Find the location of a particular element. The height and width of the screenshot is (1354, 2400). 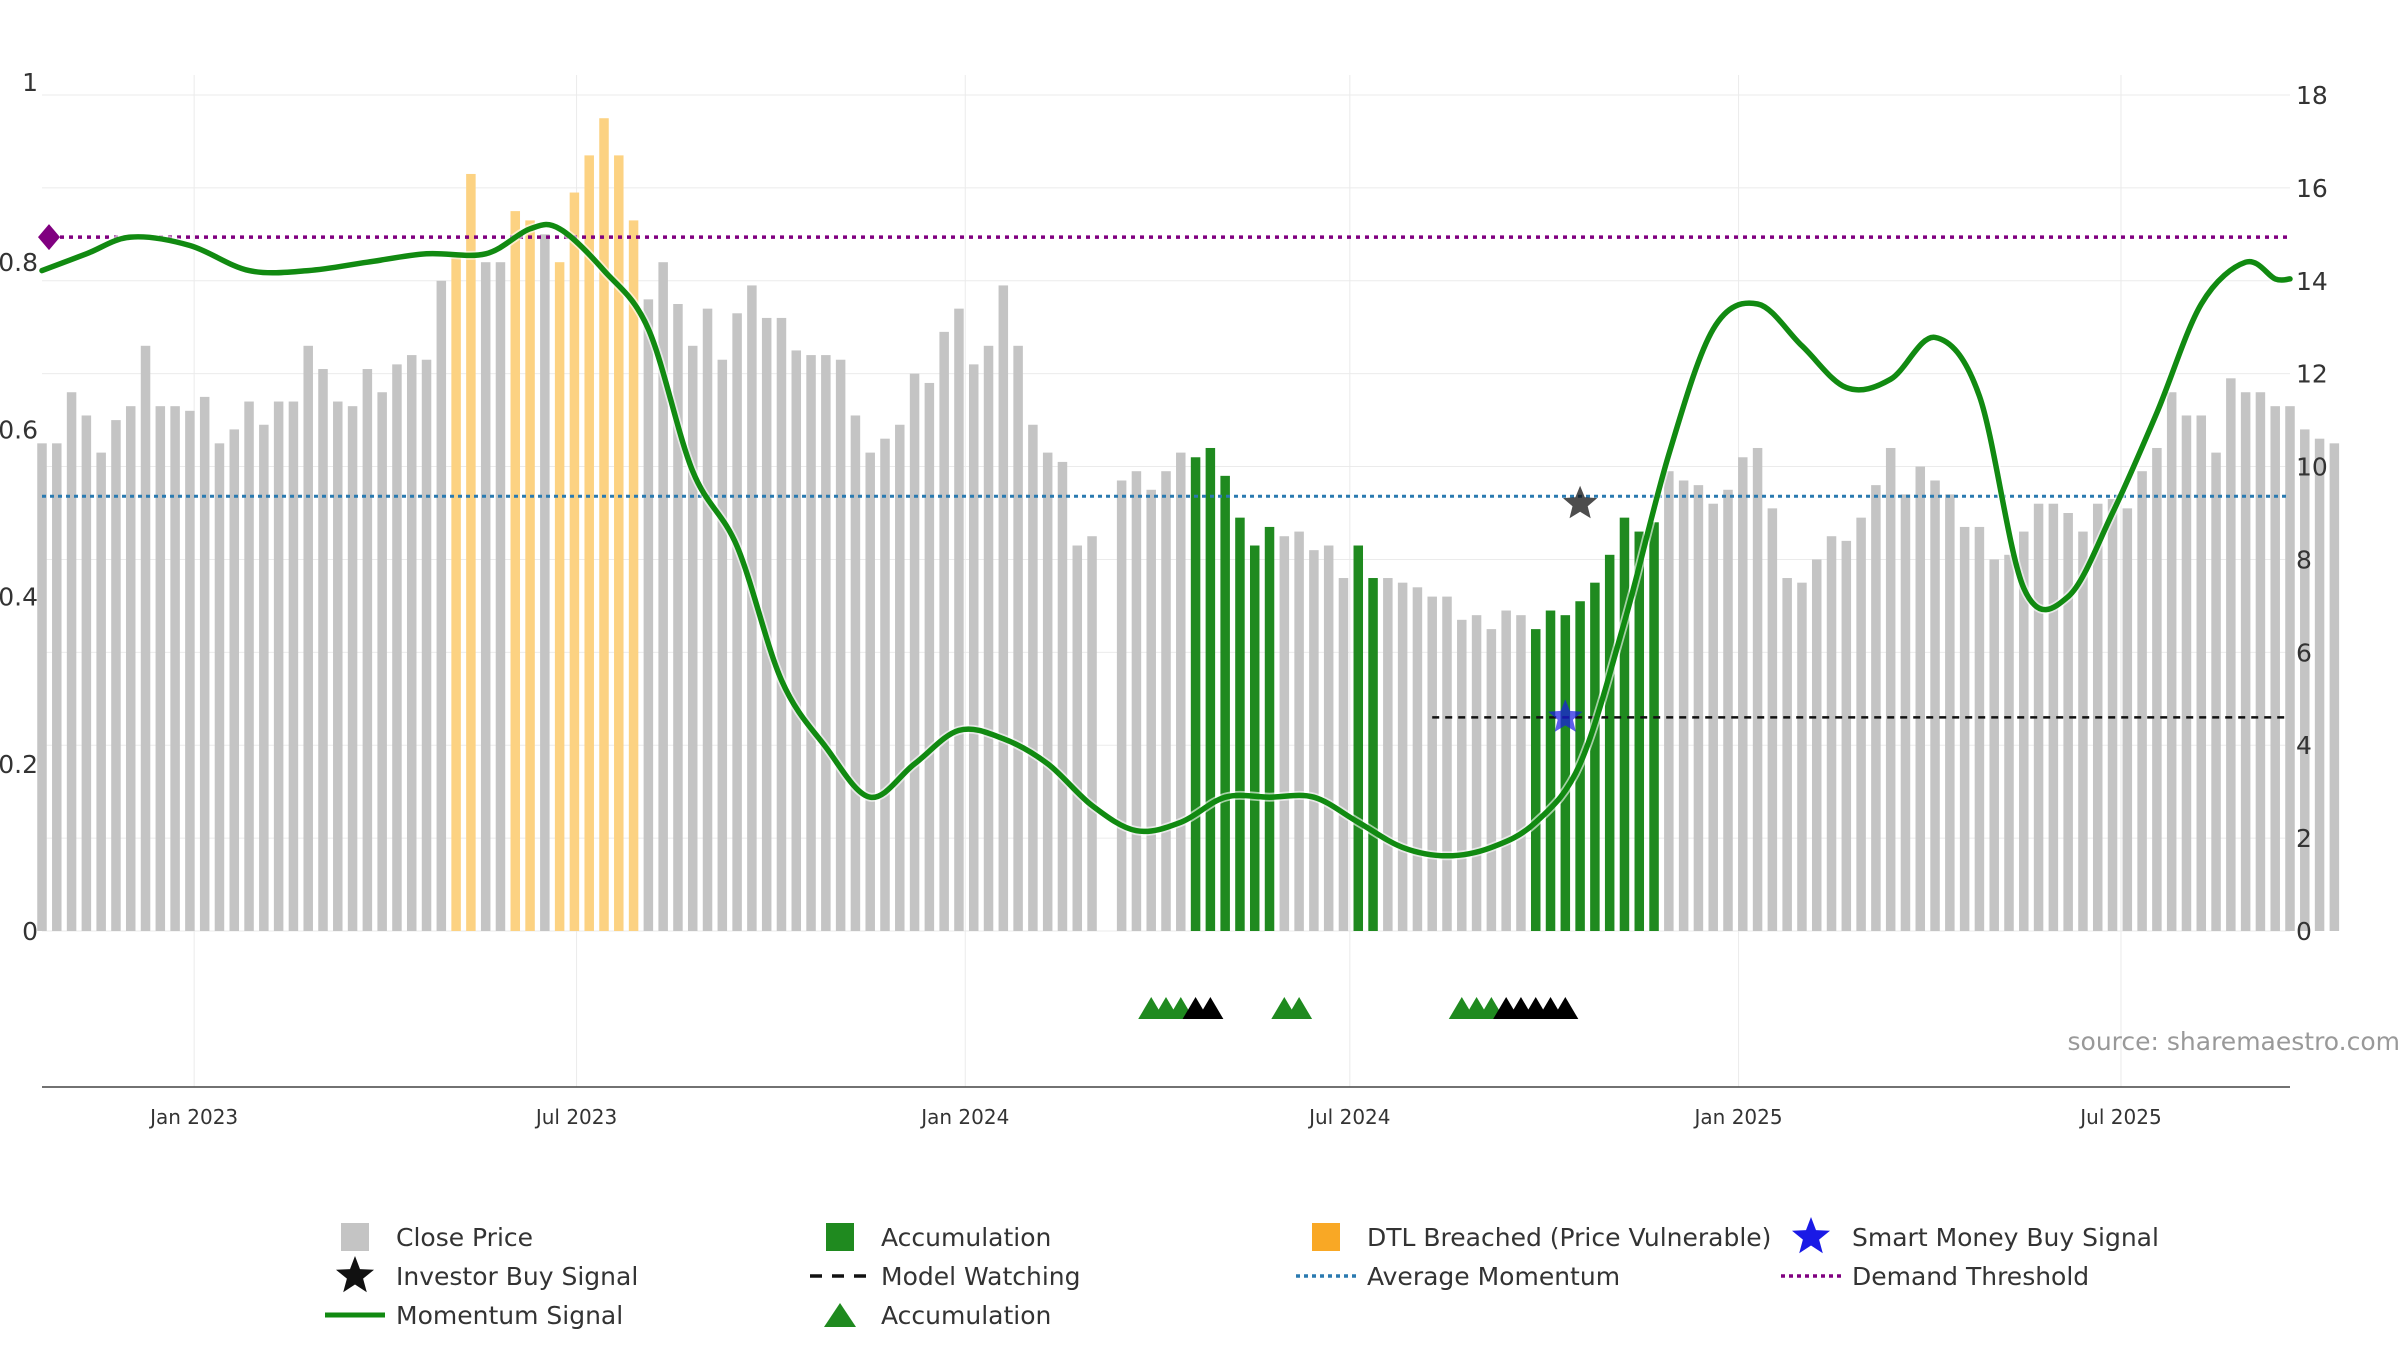

demand-threshold-marker is located at coordinates (49, 237).